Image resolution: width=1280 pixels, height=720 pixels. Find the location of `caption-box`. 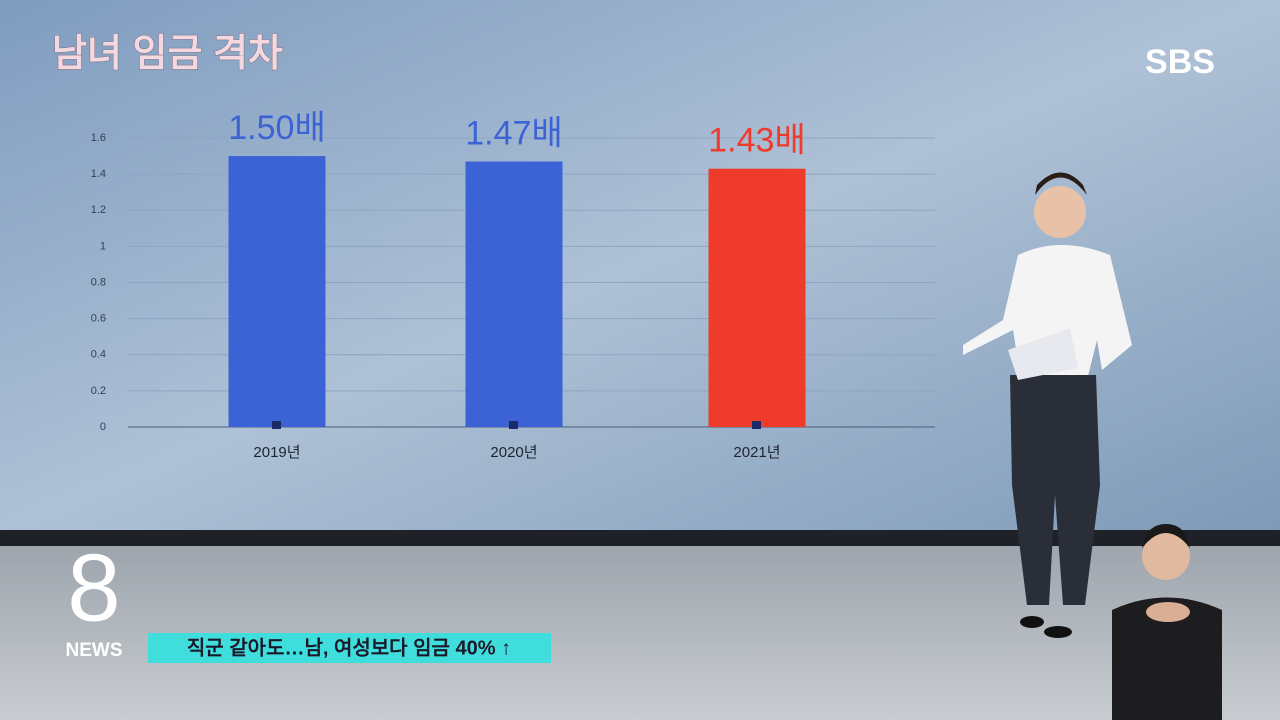

caption-box is located at coordinates (349, 648).